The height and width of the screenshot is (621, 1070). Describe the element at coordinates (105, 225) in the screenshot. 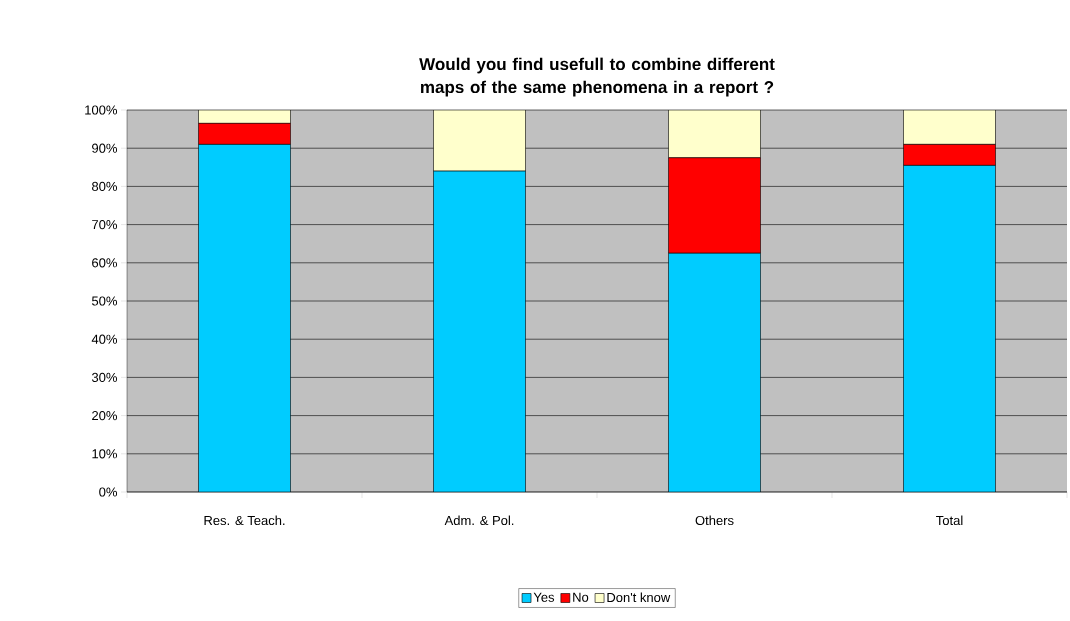

I see `y-tick-label: 70%` at that location.